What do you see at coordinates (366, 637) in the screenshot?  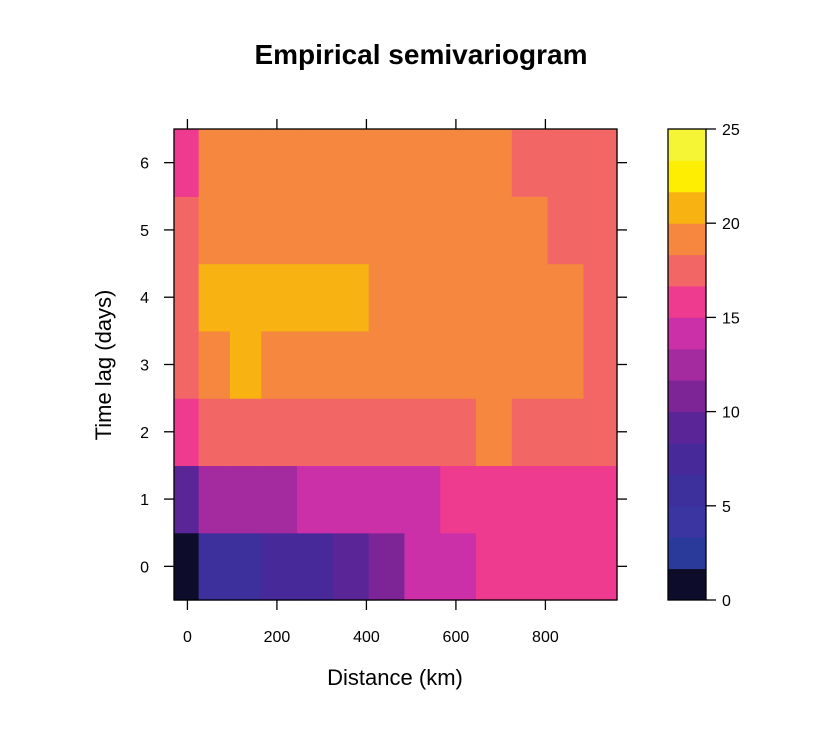 I see `x-tick-label: 400` at bounding box center [366, 637].